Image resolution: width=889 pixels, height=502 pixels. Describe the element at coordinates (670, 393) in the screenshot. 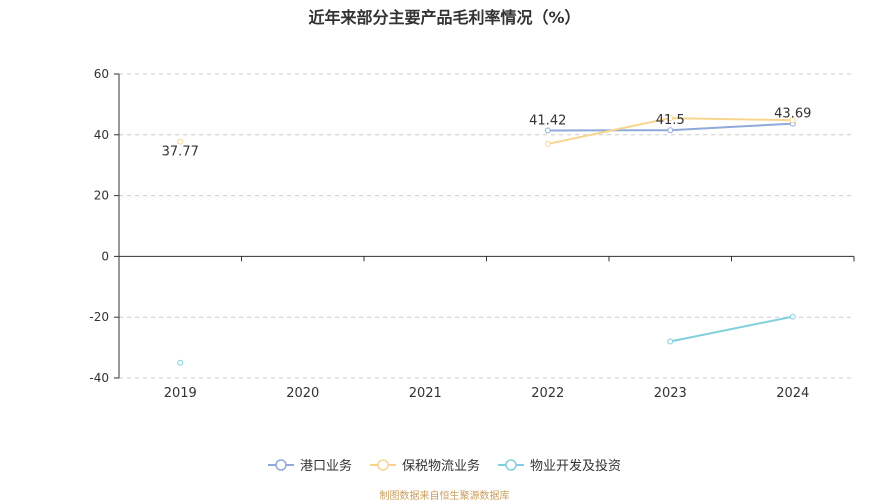

I see `x-tick-label: 2023` at that location.